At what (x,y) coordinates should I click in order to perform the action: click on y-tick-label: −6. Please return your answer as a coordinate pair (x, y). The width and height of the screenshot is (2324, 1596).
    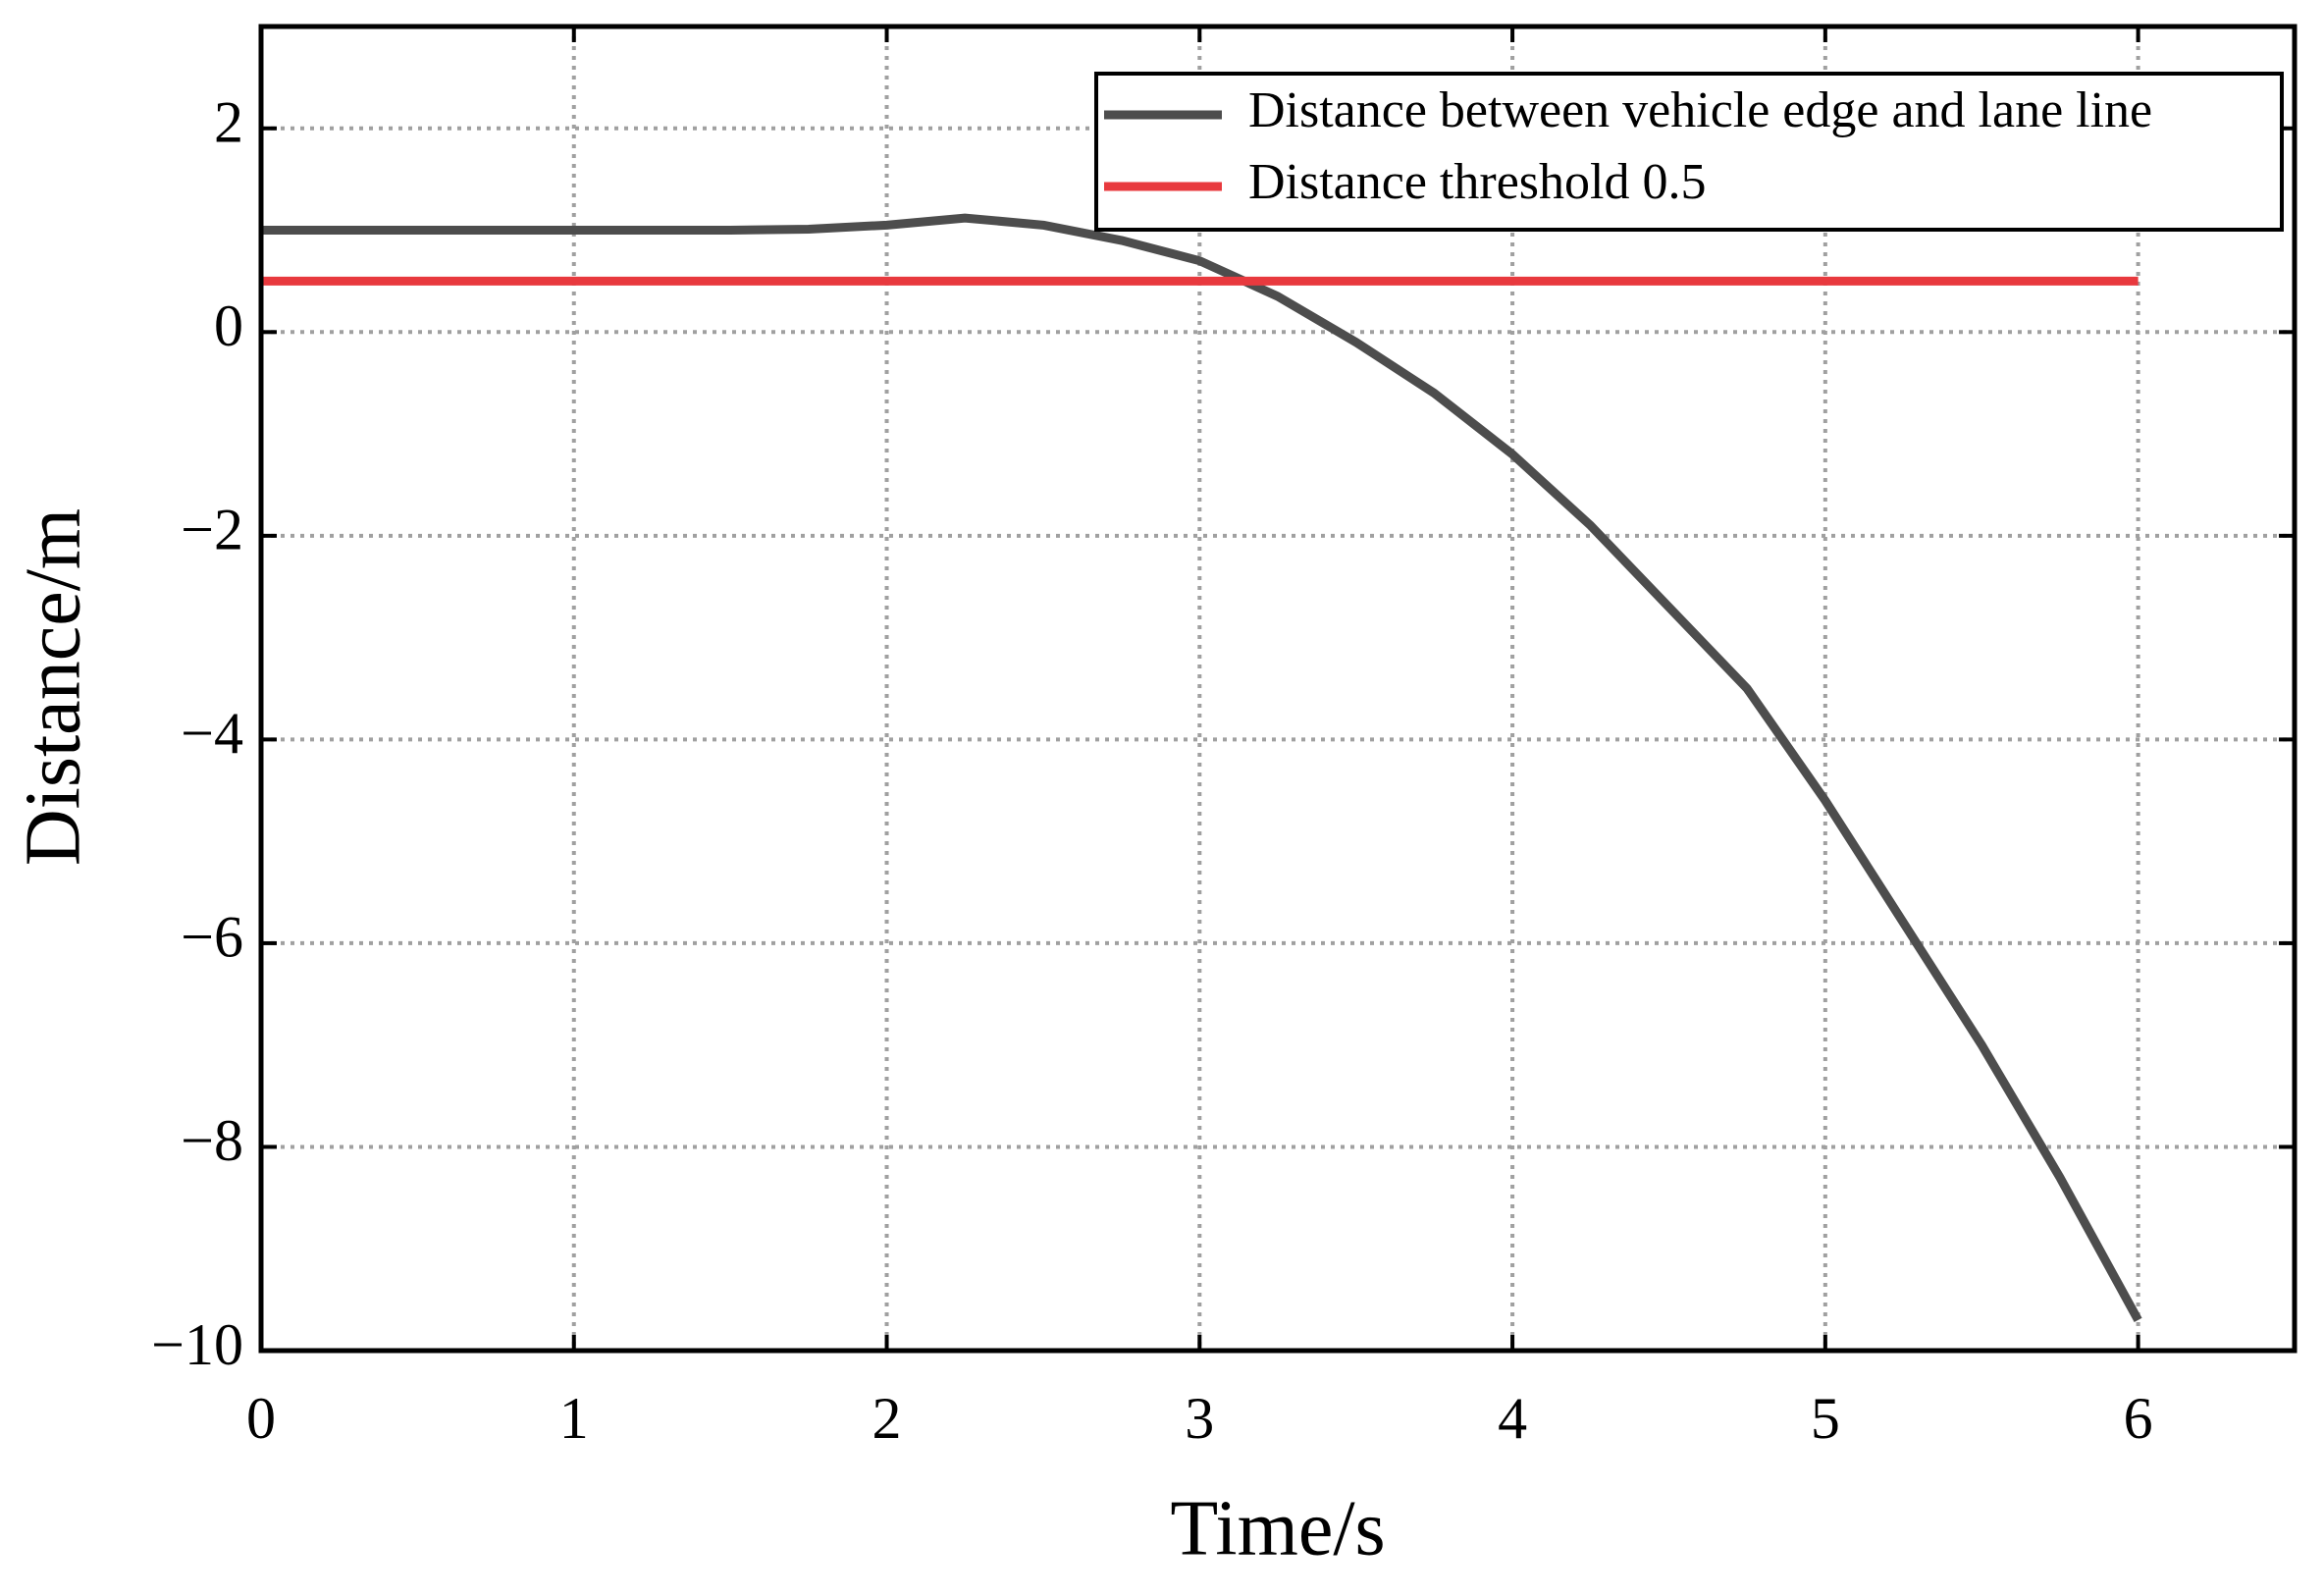
    Looking at the image, I should click on (212, 938).